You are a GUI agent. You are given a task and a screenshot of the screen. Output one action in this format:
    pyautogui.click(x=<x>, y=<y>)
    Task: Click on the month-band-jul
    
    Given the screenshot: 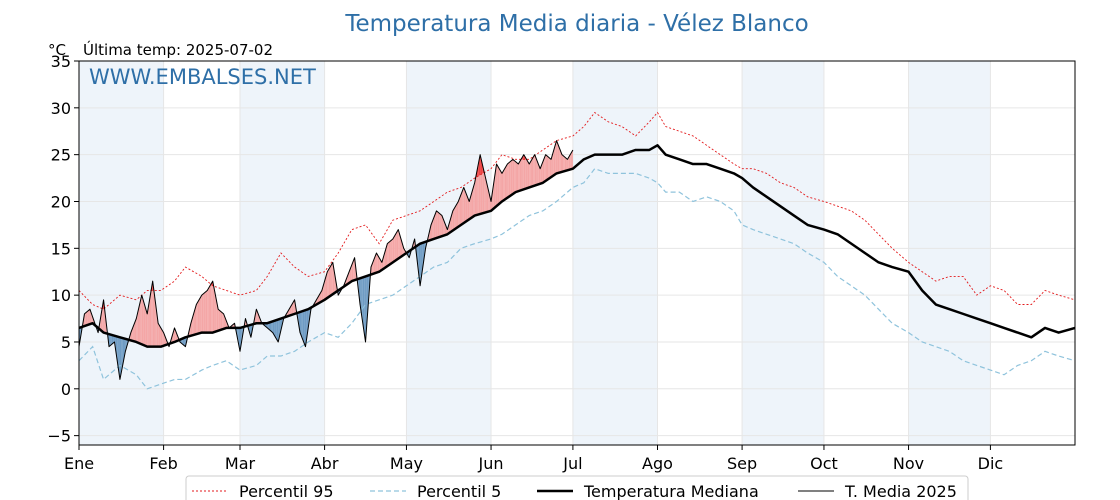 What is the action you would take?
    pyautogui.click(x=615, y=253)
    